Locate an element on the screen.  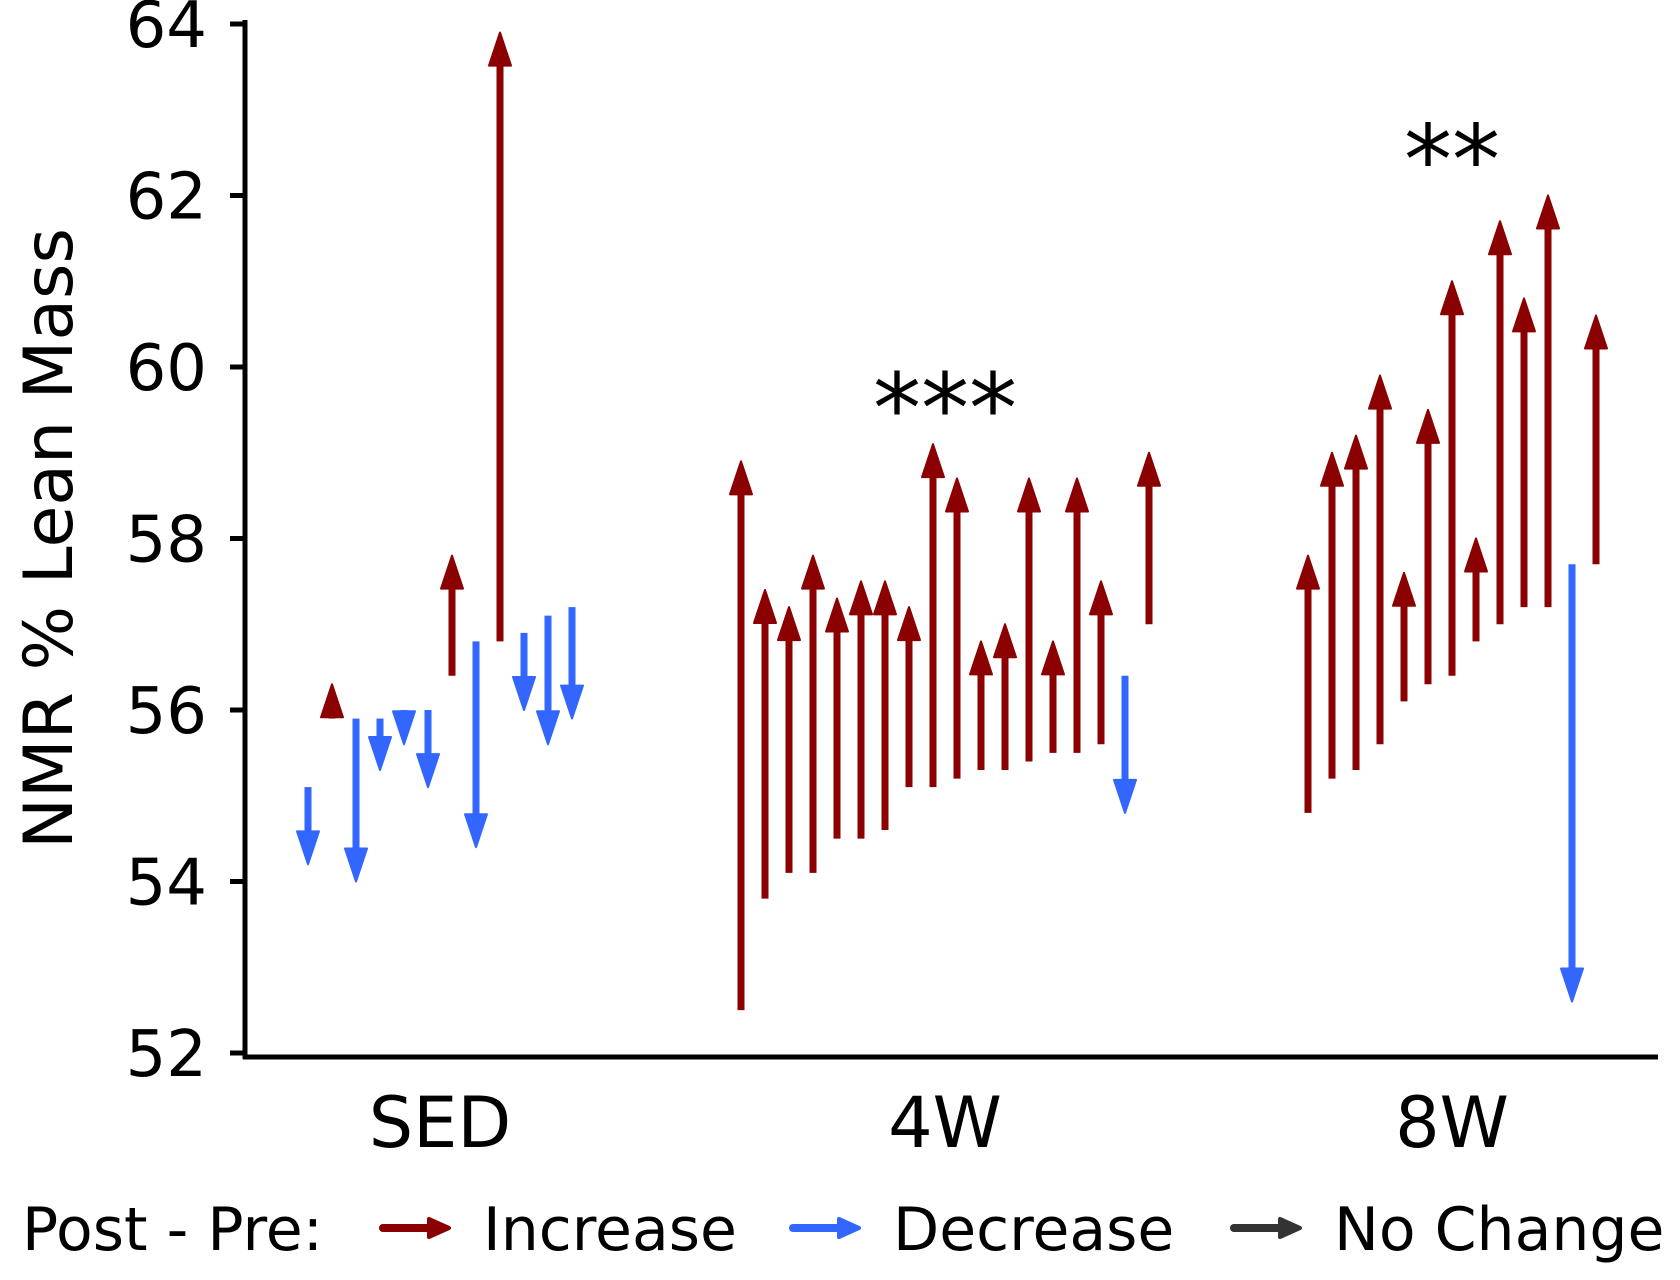
legend-entry-no-change: No Change is located at coordinates (1447, 1230).